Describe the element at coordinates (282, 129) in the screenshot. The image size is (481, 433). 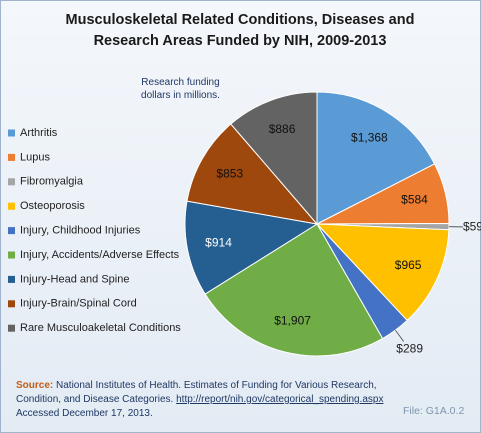
I see `data-label: $886` at that location.